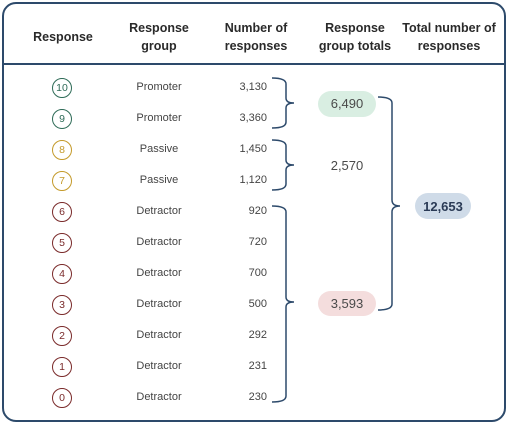  What do you see at coordinates (283, 304) in the screenshot?
I see `detractor-bracket` at bounding box center [283, 304].